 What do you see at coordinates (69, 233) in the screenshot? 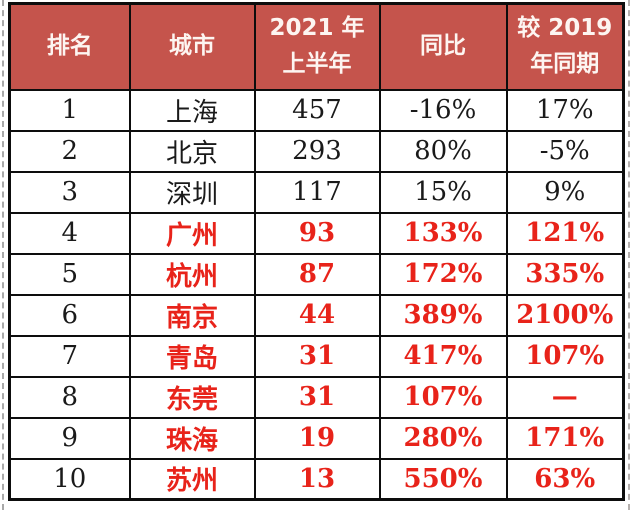
I see `rank-cell: 4` at bounding box center [69, 233].